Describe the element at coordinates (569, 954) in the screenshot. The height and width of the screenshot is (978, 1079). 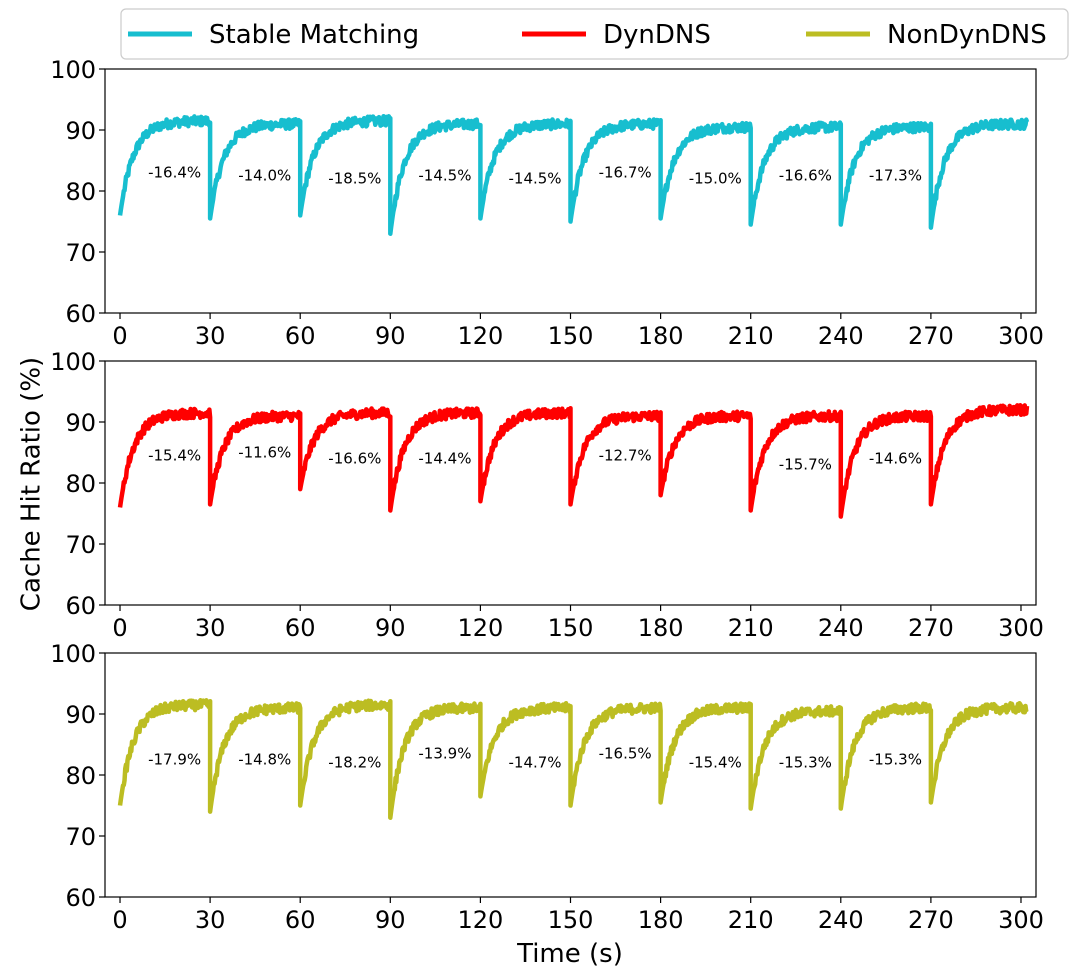
I see `x-axis-title: Time (s)` at that location.